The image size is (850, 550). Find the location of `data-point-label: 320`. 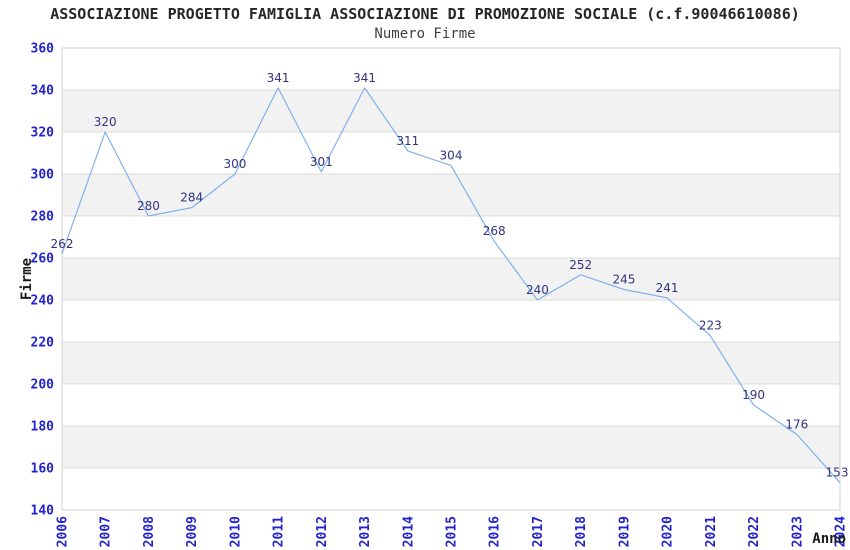

data-point-label: 320 is located at coordinates (105, 122).